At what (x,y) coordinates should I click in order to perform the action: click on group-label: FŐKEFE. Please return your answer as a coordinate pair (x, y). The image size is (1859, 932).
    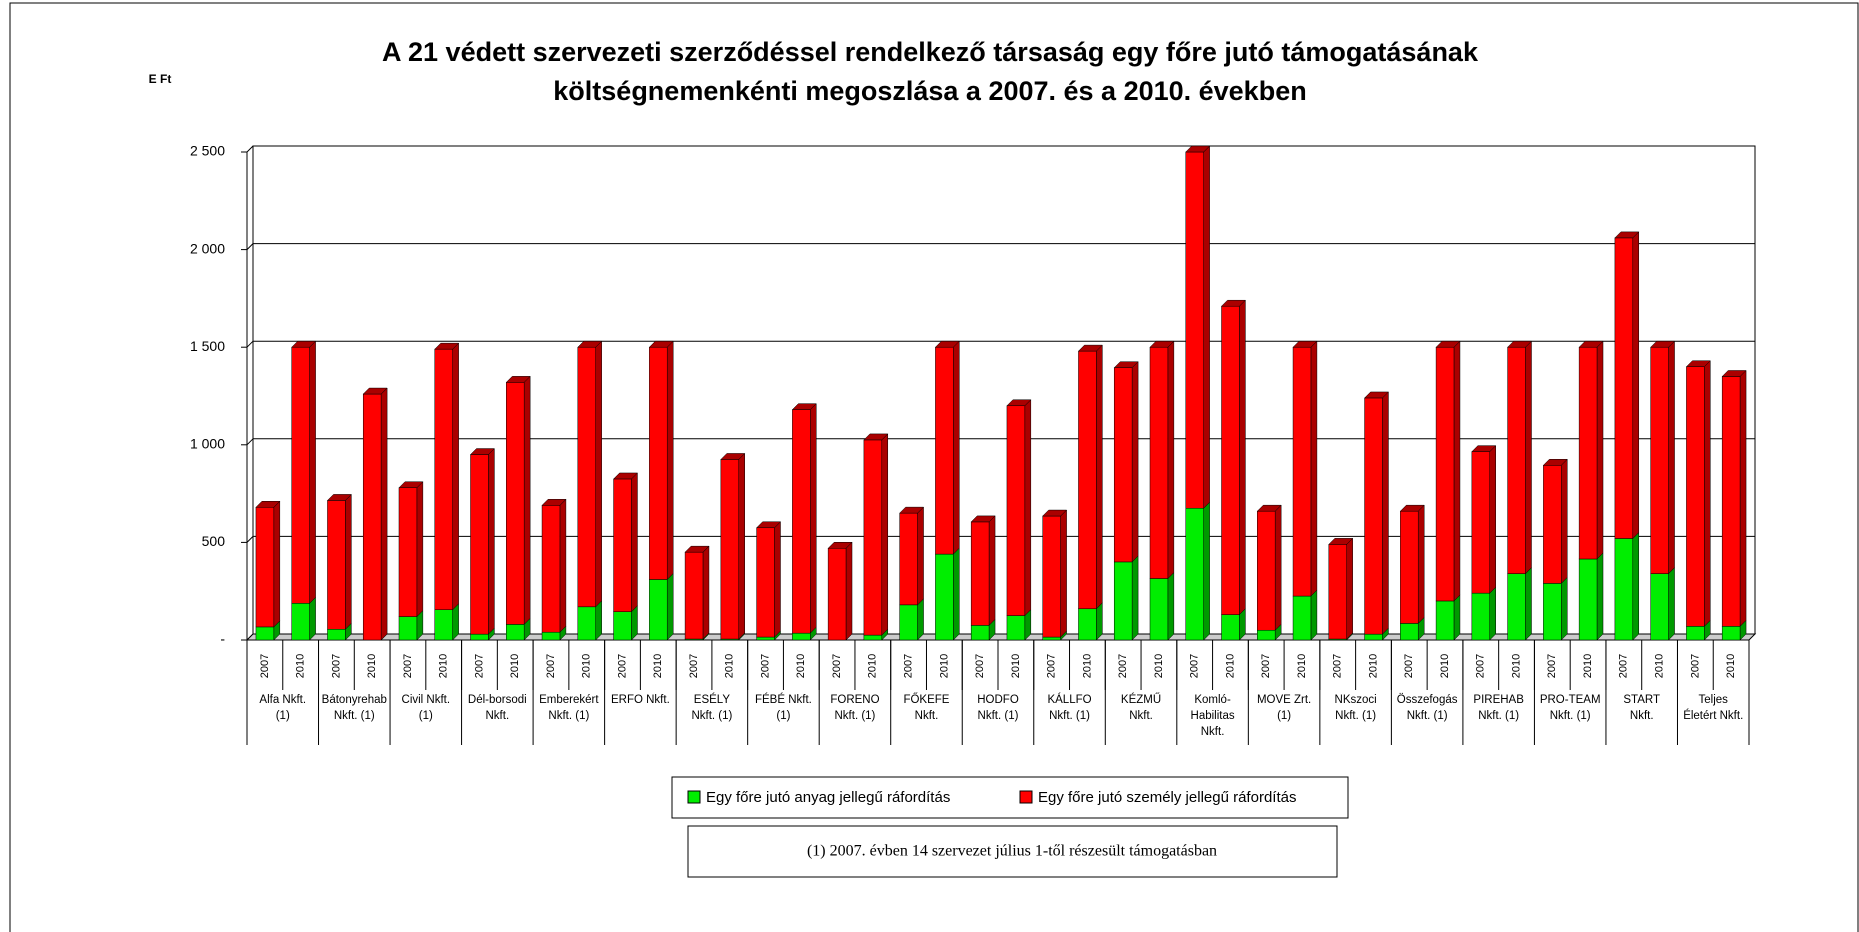
    Looking at the image, I should click on (926, 699).